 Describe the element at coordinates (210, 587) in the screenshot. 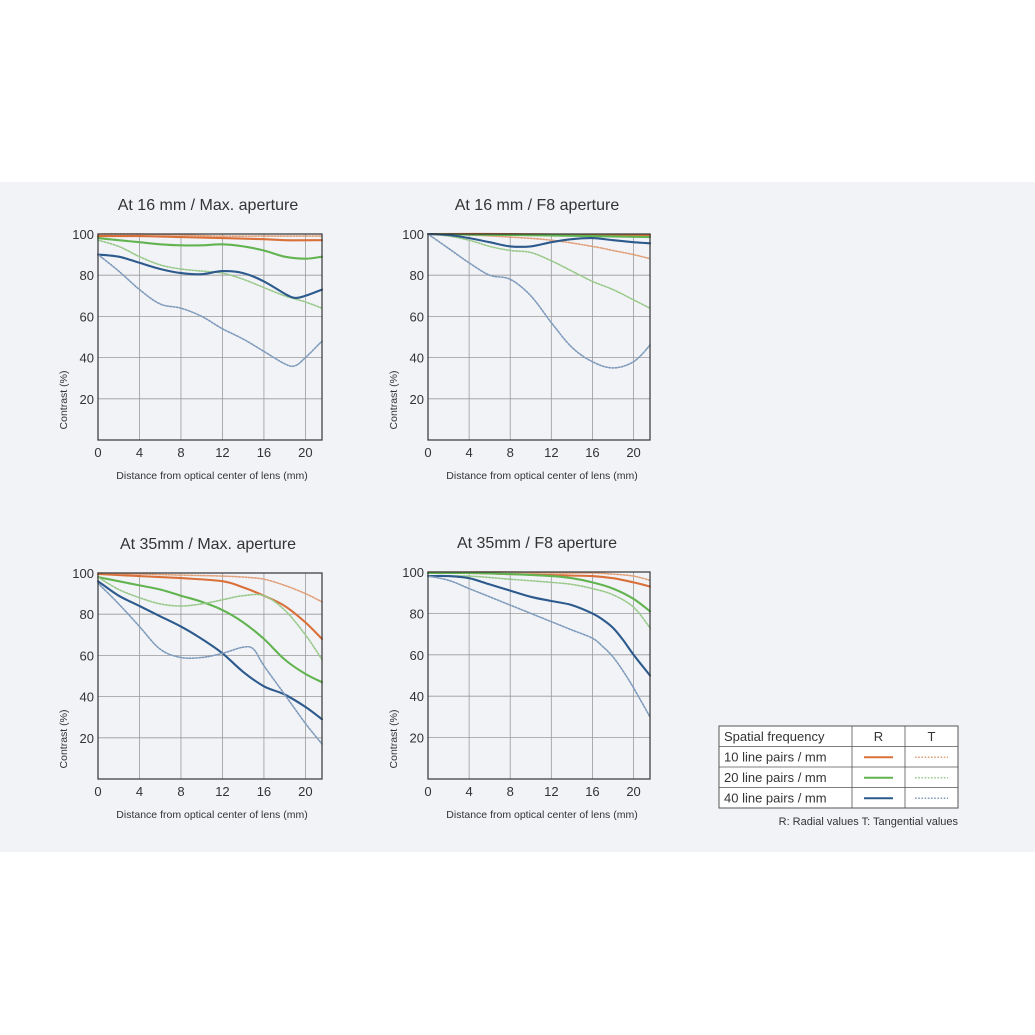

I see `series-line-10lp-tangential` at that location.